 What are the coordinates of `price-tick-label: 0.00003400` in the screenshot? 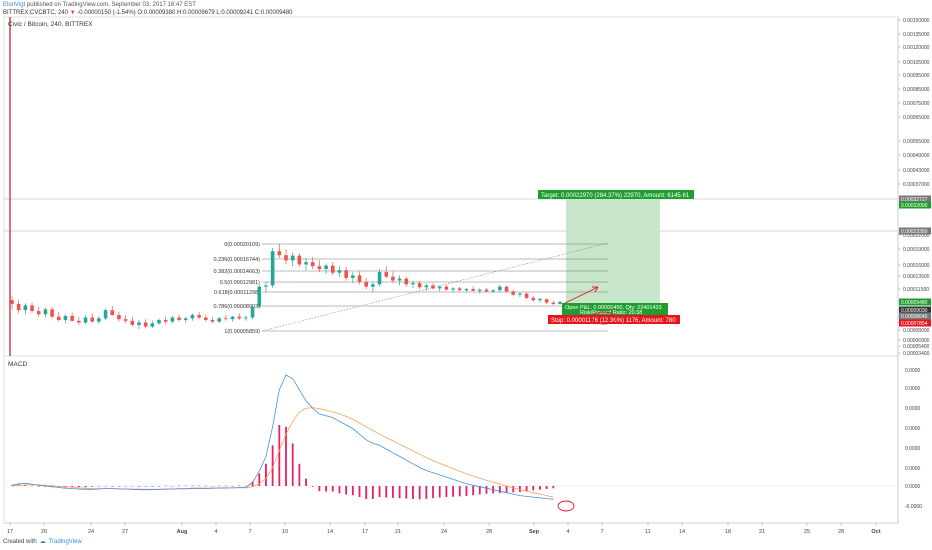 It's located at (916, 354).